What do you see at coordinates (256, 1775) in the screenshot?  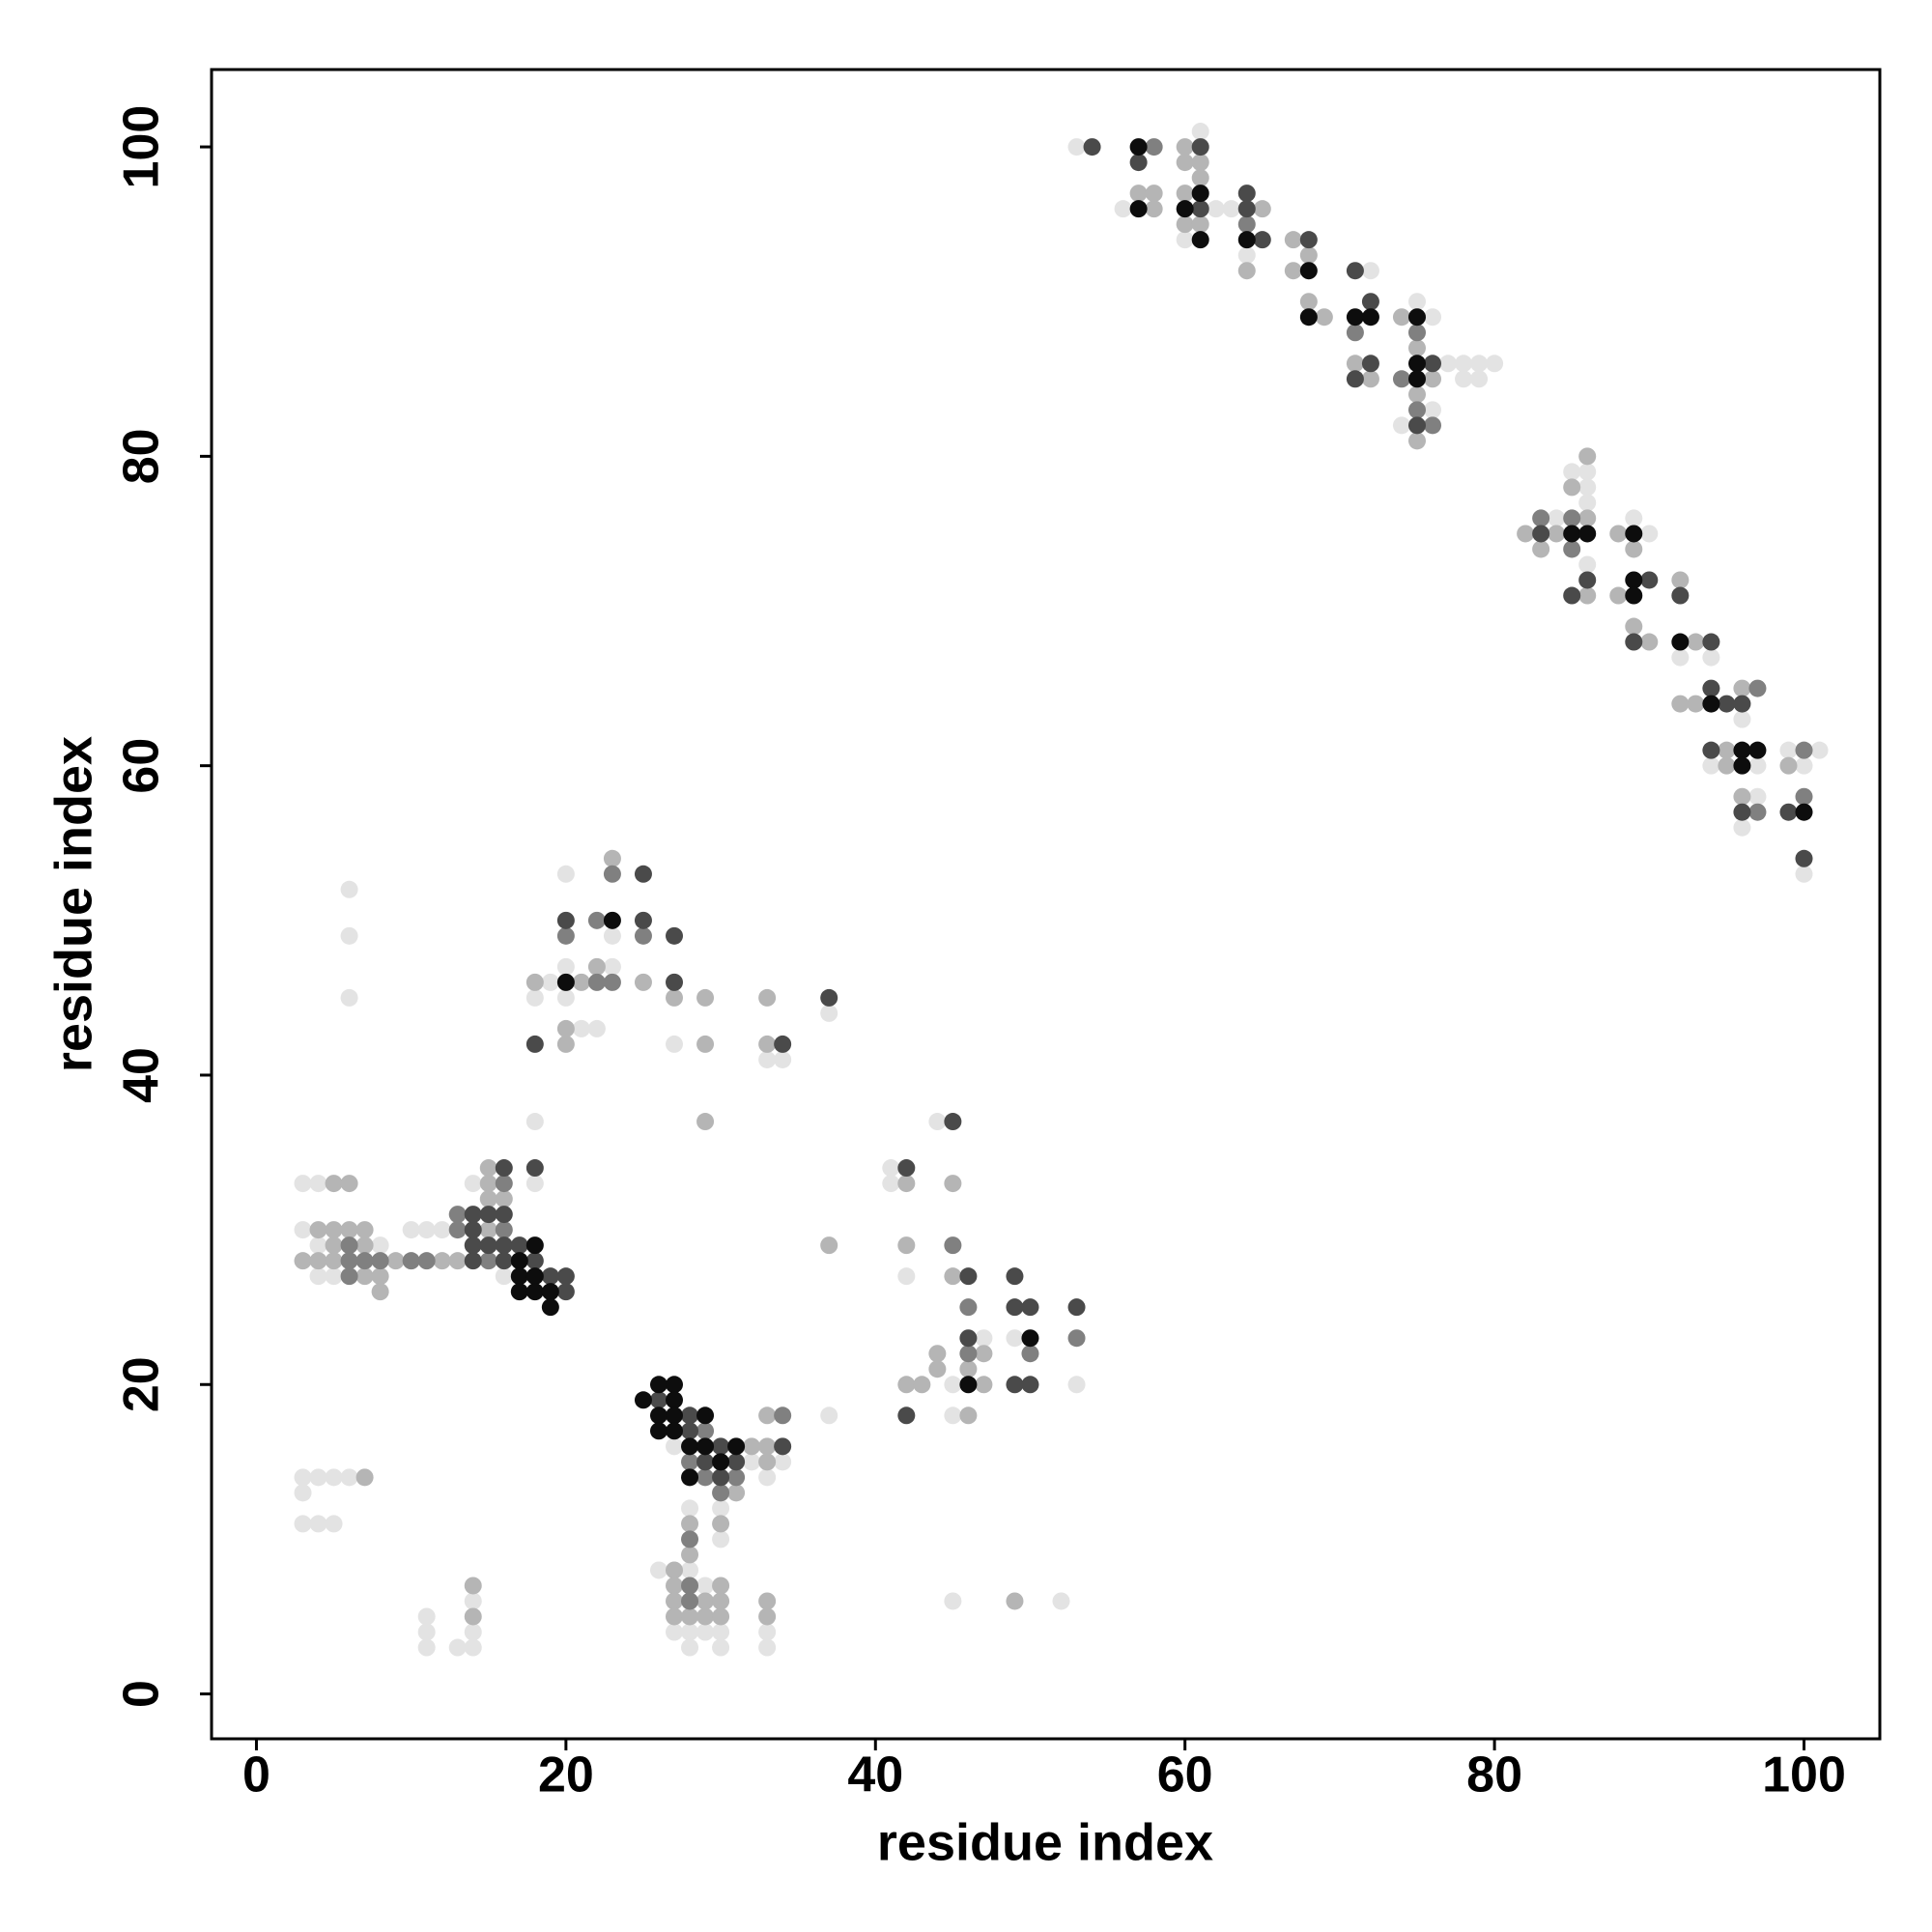 I see `x-tick-label: 0` at bounding box center [256, 1775].